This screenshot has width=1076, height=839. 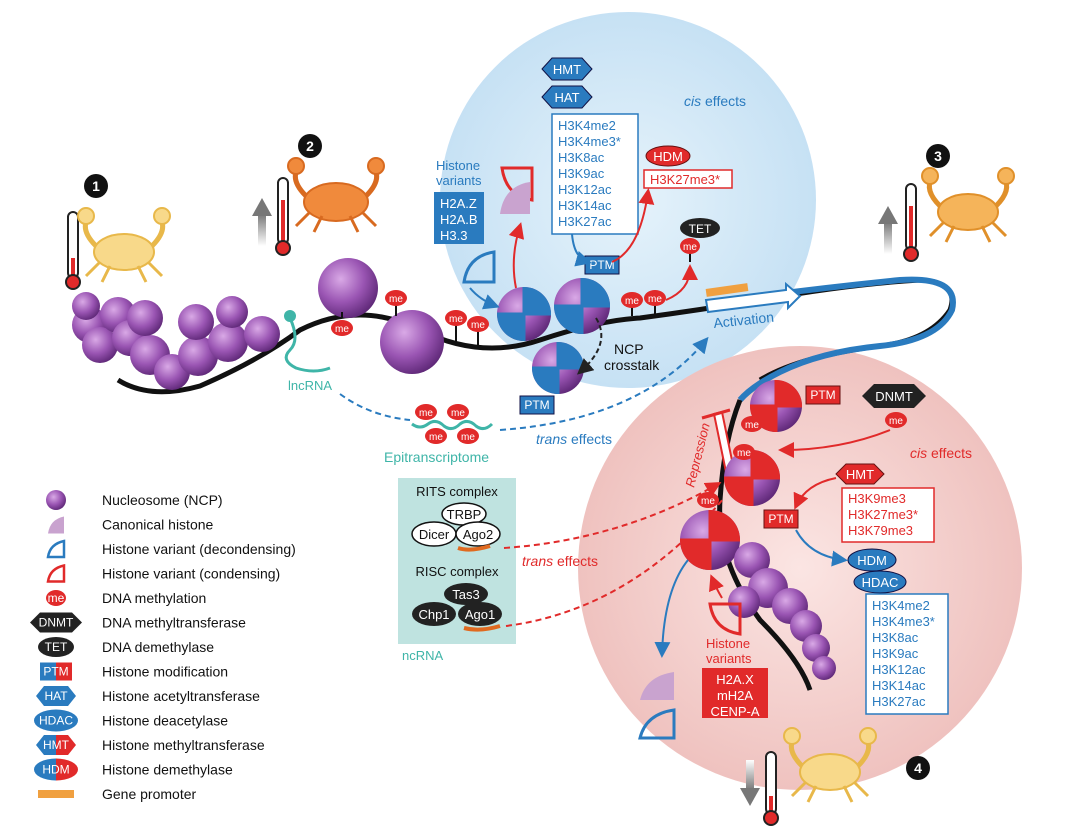 I want to click on legend-item-dnmt: DNMT DNA methyltransferase, so click(x=138, y=622).